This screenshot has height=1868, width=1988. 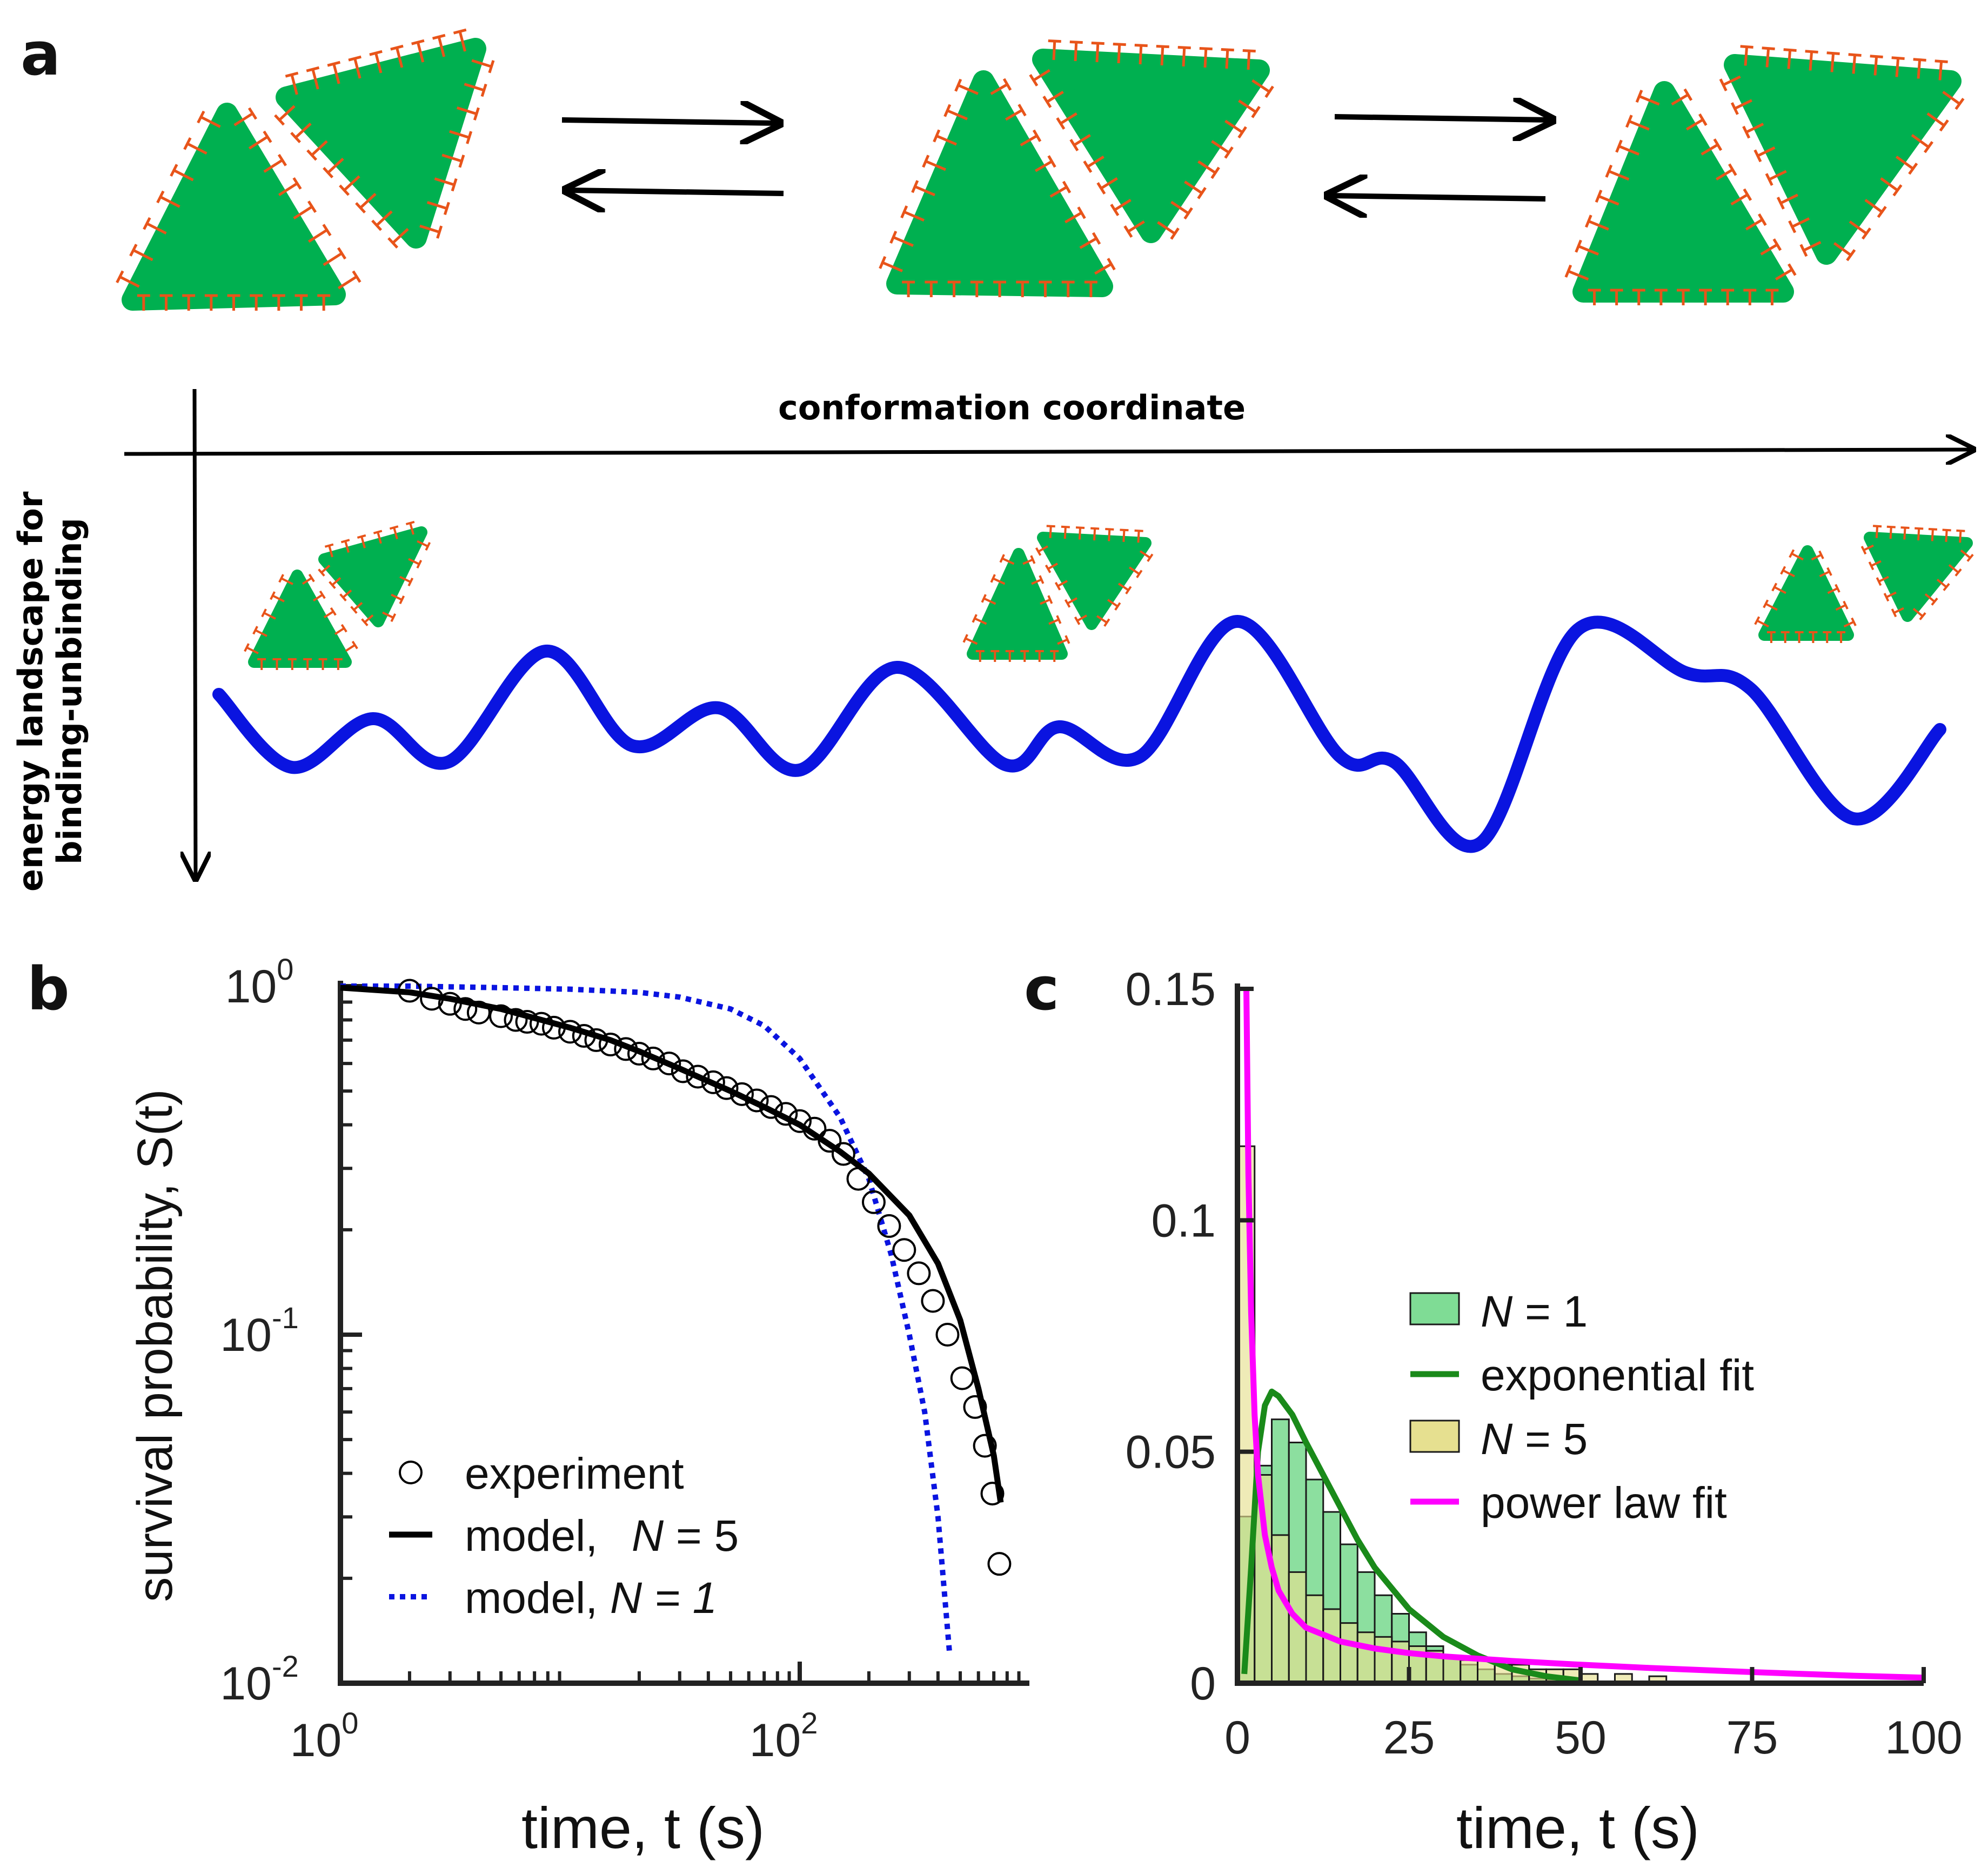 I want to click on chart-c-legend-patch, so click(x=1434, y=1308).